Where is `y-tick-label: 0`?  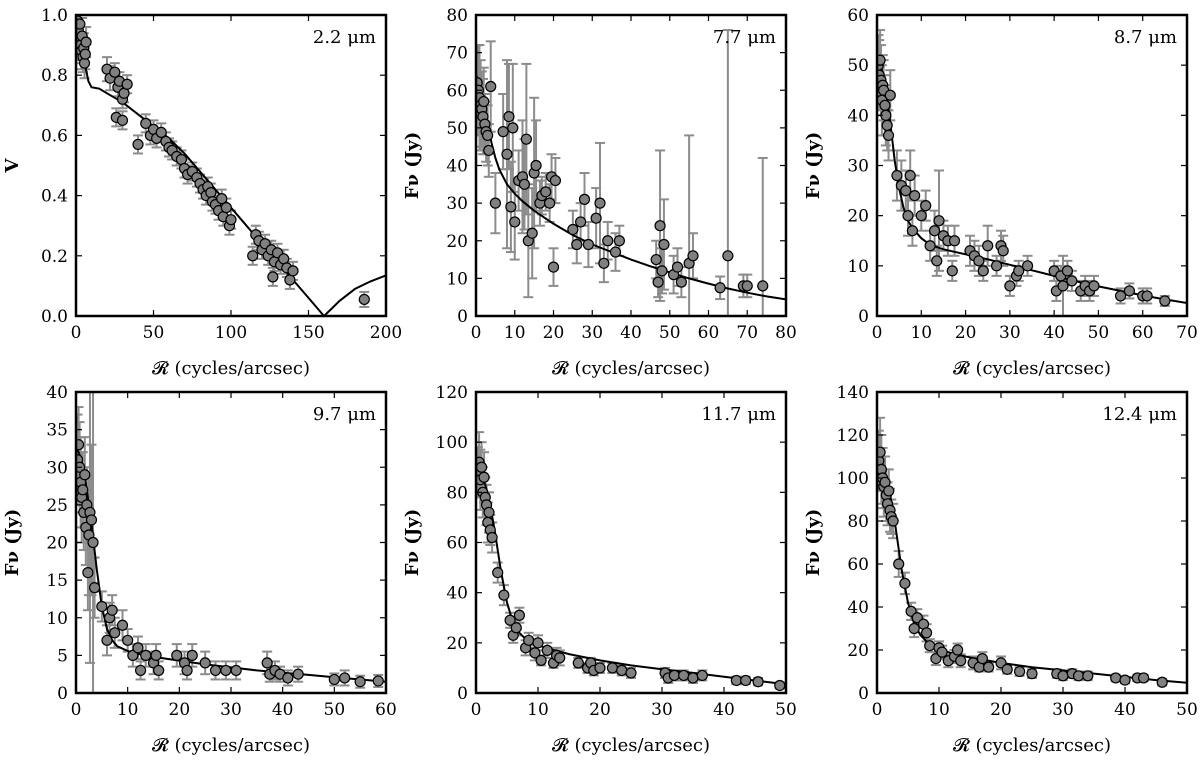 y-tick-label: 0 is located at coordinates (863, 694).